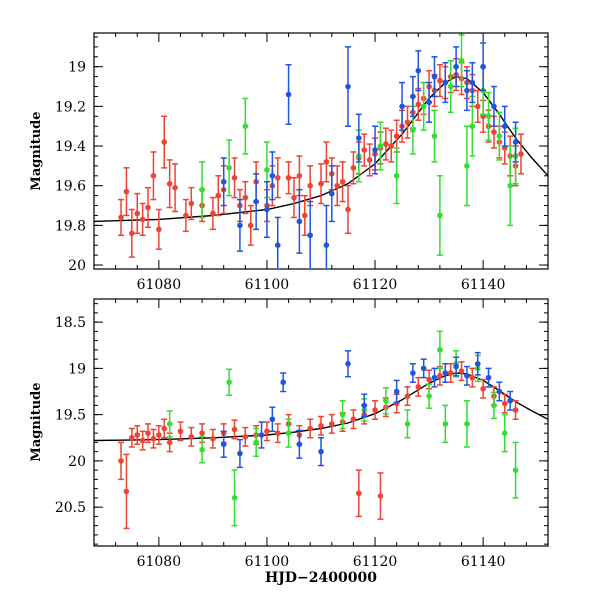  What do you see at coordinates (321, 578) in the screenshot?
I see `bottom-panel-xlabel: HJD−2400000` at bounding box center [321, 578].